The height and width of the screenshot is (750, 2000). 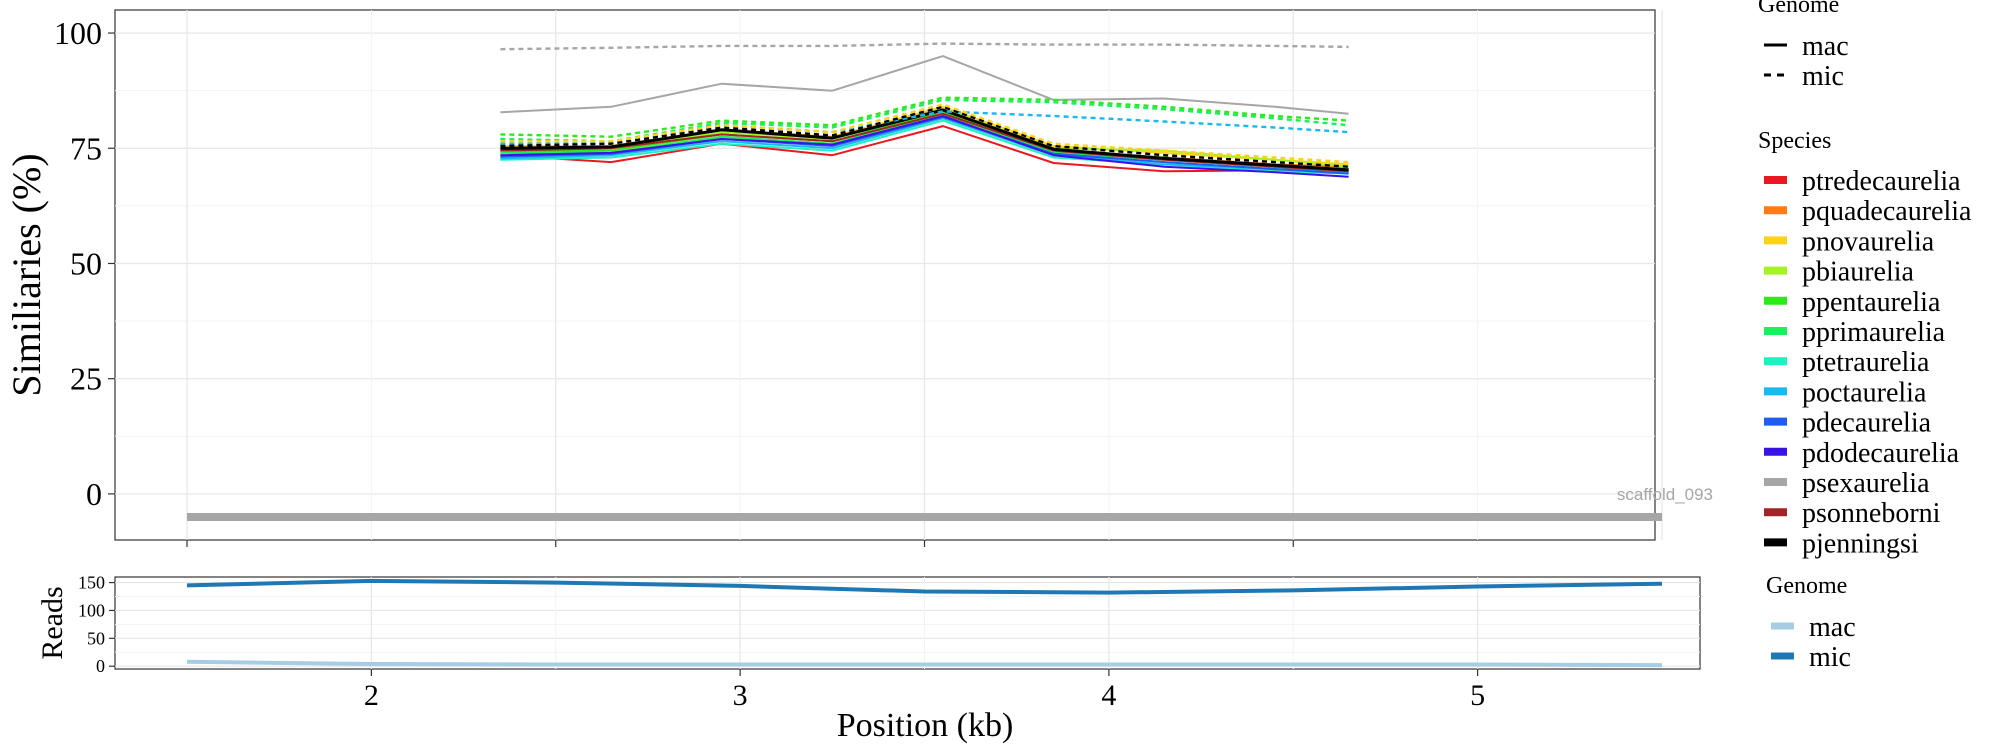 I want to click on series-line-pjenningsi-mic, so click(x=924, y=136).